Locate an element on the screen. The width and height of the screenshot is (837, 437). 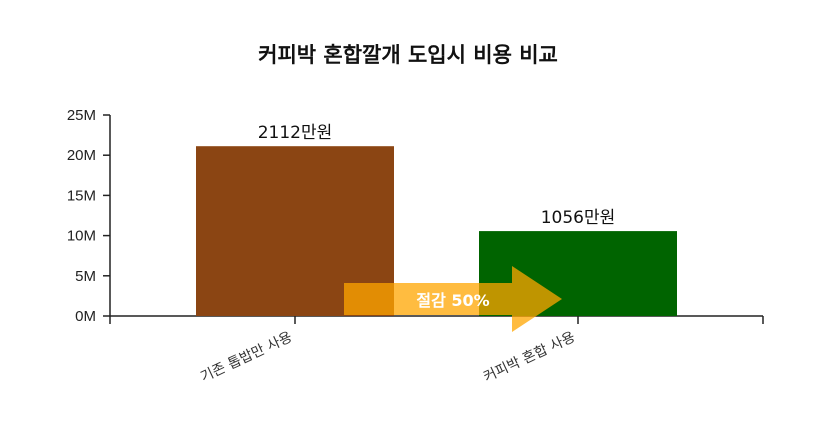
x-axis: 기존 톱밥만 사용 커피박 혼합 사용 is located at coordinates (436, 350).